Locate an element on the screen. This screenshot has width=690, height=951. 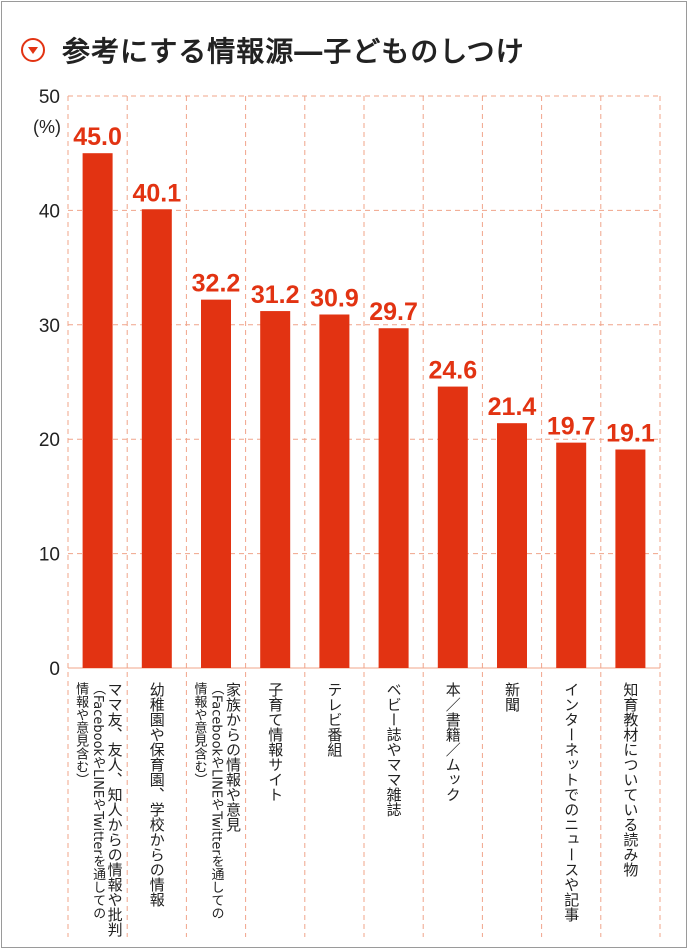
y-tick-label: 0 is located at coordinates (54, 669).